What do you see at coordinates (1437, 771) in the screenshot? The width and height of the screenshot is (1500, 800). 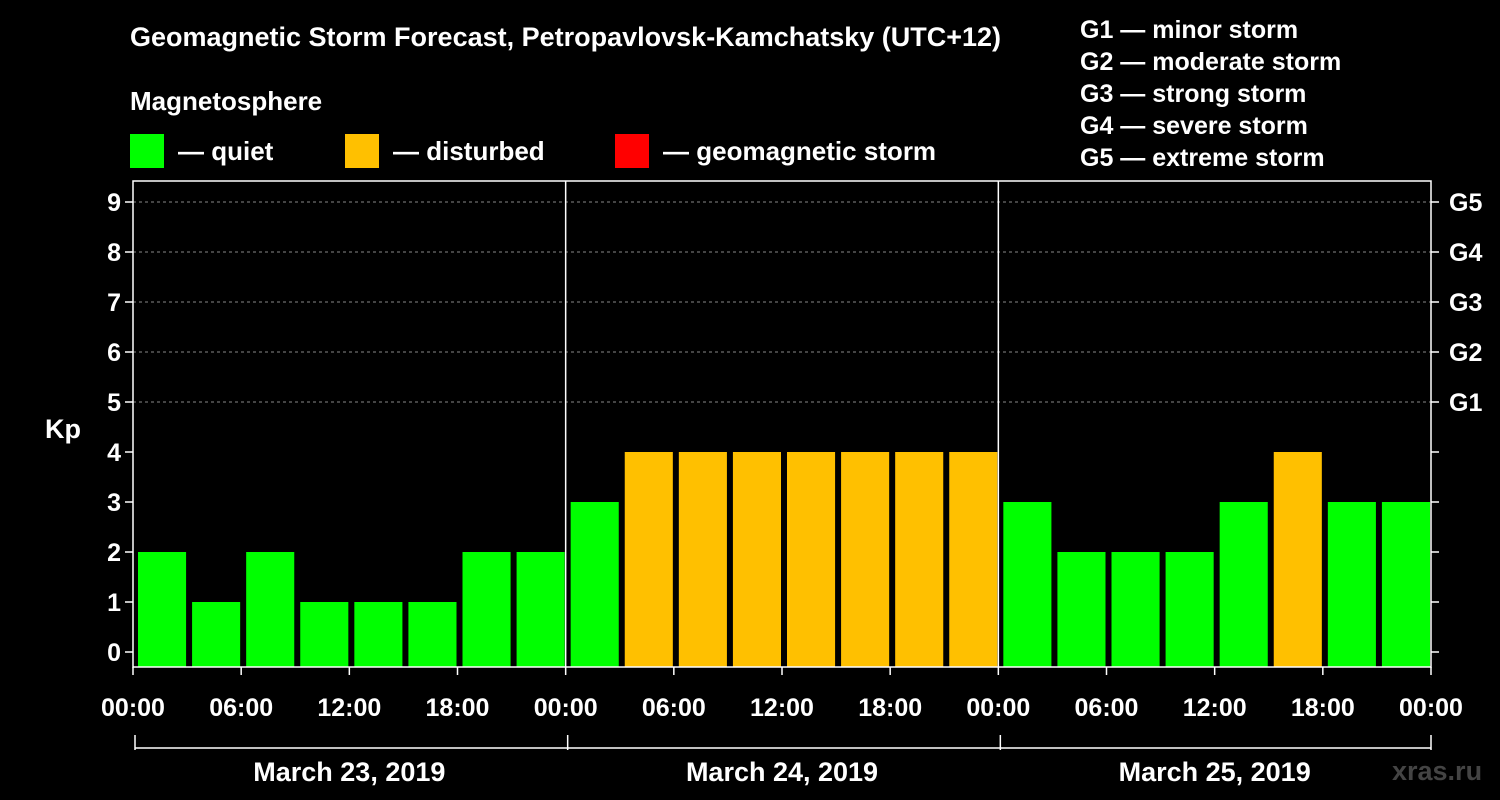 I see `watermark: xras.ru` at bounding box center [1437, 771].